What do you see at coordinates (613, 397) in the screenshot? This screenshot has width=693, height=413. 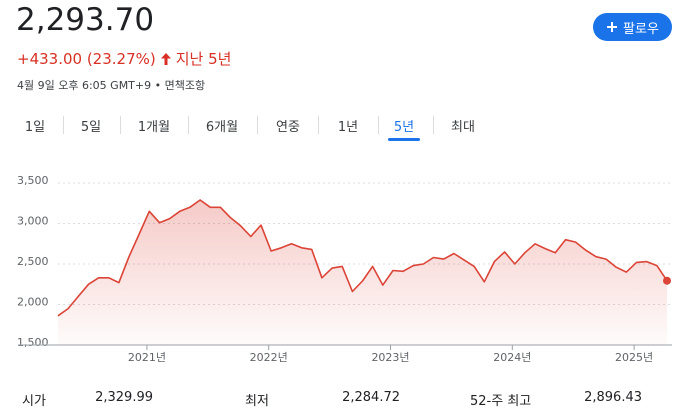 I see `stat-value: 2,896.43` at bounding box center [613, 397].